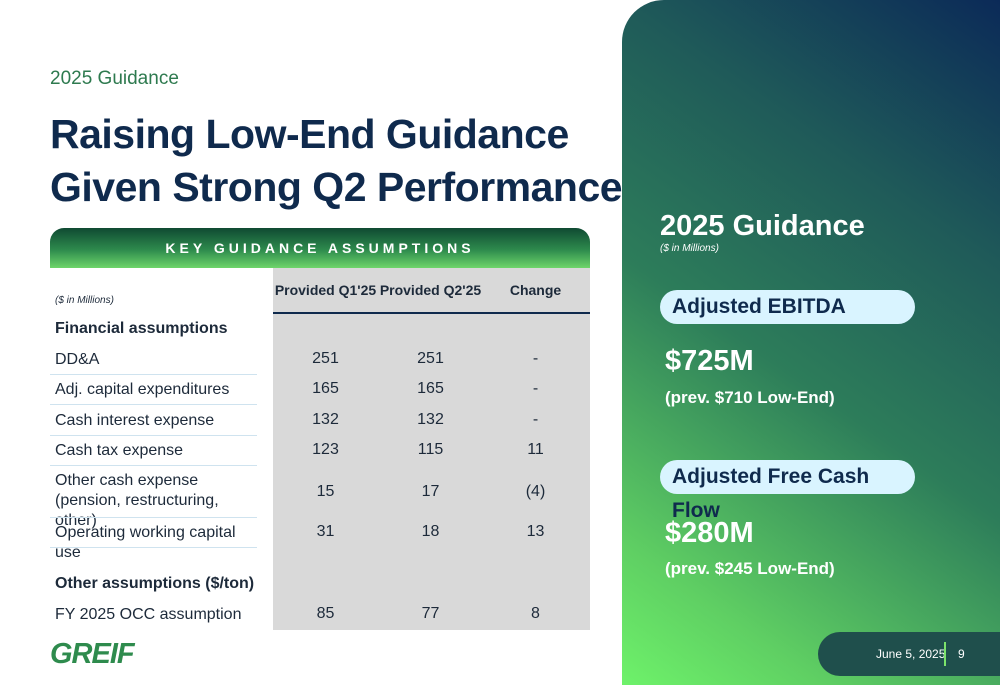  What do you see at coordinates (535, 290) in the screenshot?
I see `column-header-change: Change` at bounding box center [535, 290].